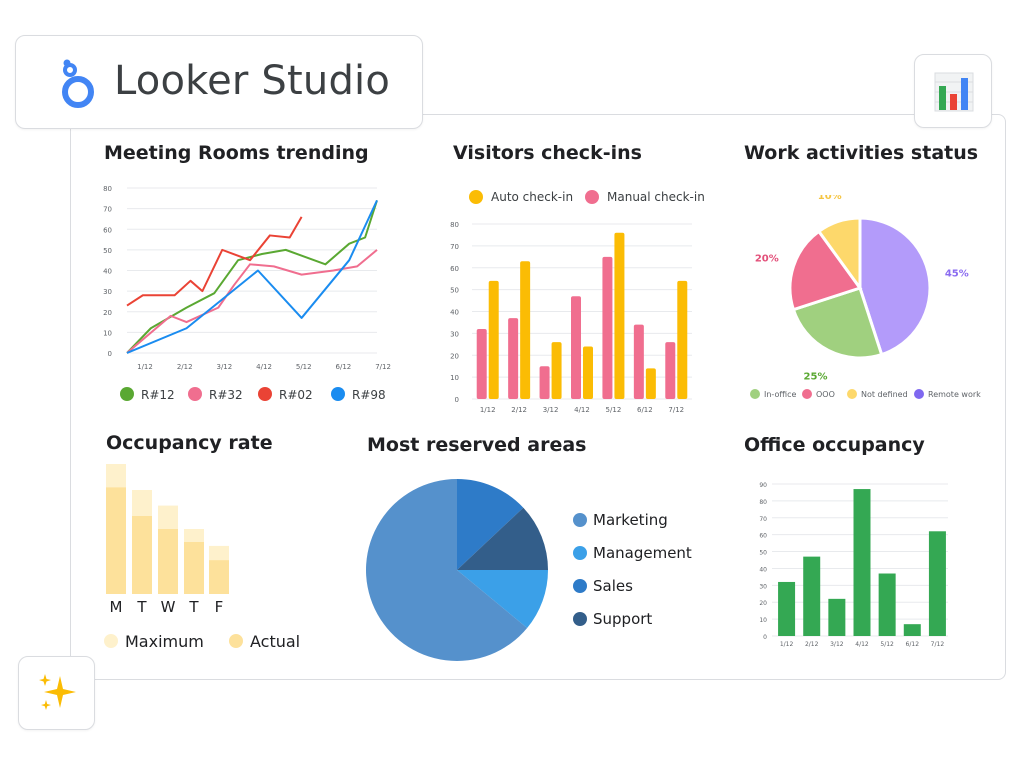 The width and height of the screenshot is (1023, 758). Describe the element at coordinates (825, 394) in the screenshot. I see `legend-label: OOO` at that location.